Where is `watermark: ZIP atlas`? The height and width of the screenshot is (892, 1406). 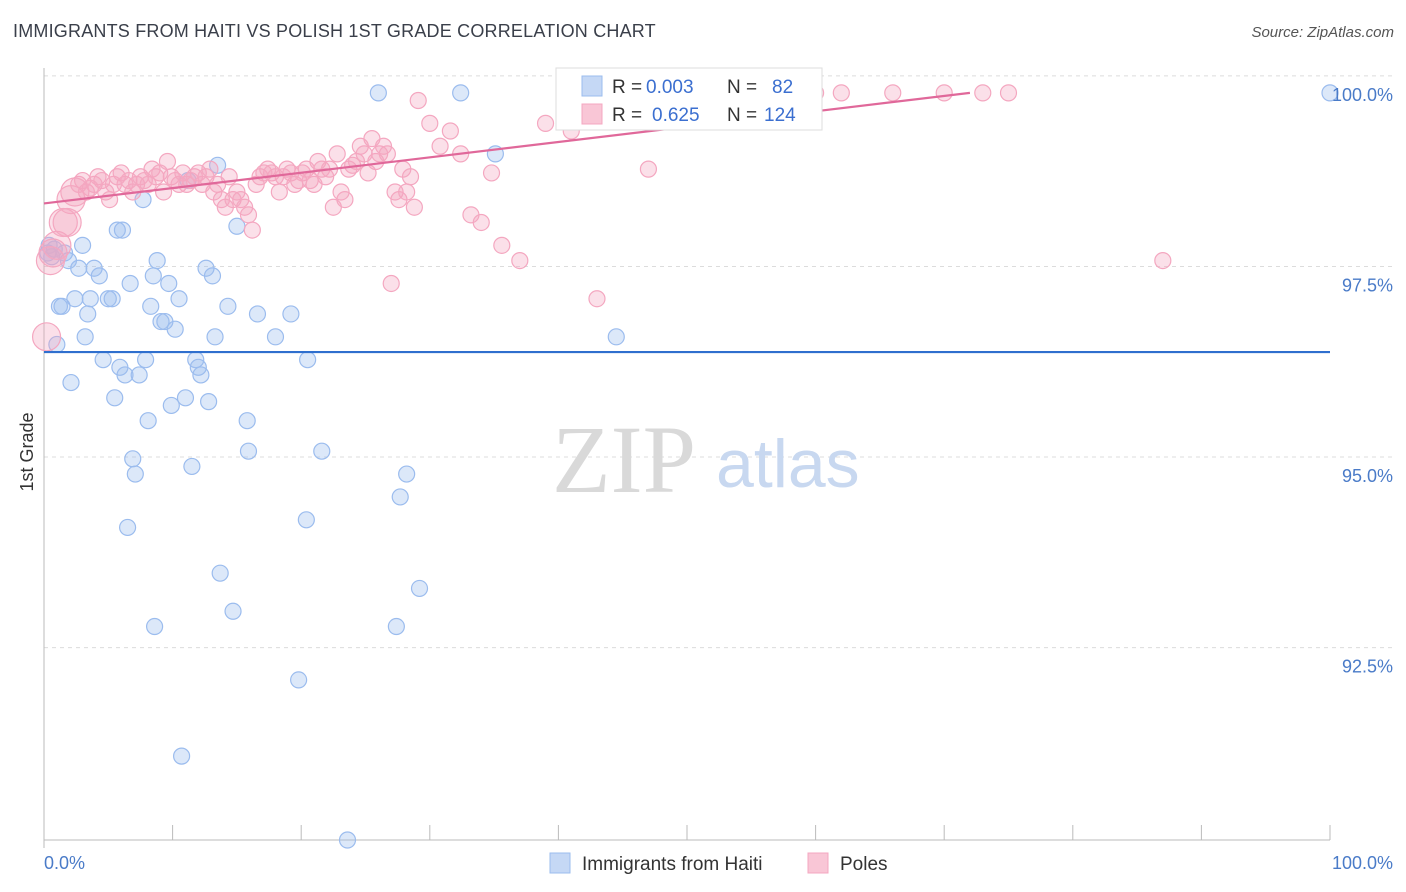
watermark: ZIP atlas is located at coordinates (706, 459).